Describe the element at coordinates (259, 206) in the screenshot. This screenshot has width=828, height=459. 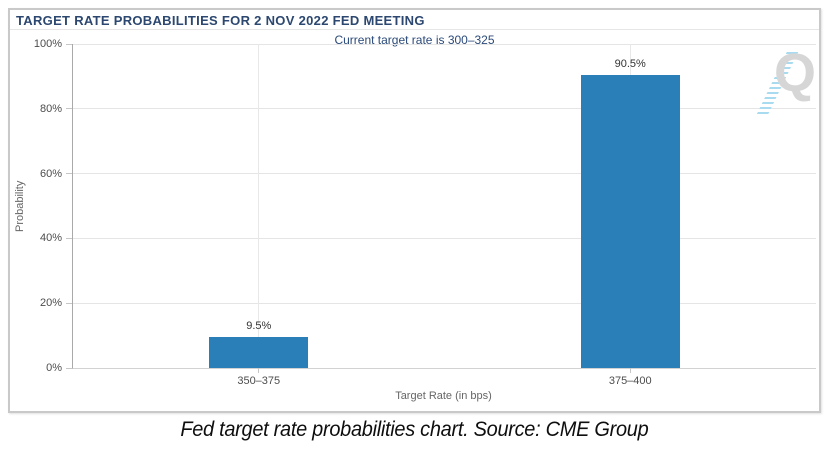
I see `category-gridline` at that location.